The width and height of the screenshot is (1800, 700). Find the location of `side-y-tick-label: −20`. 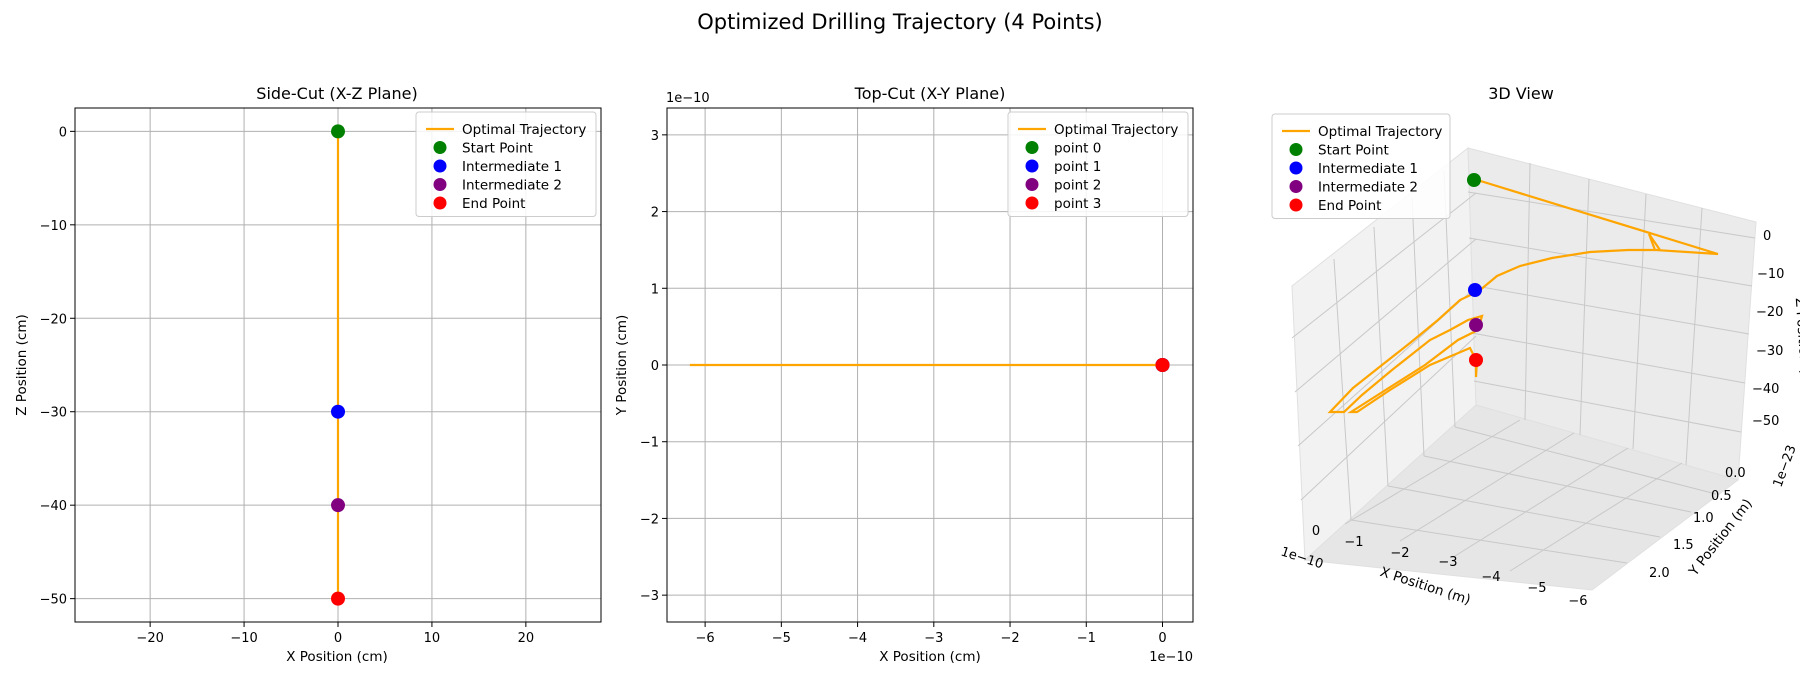

side-y-tick-label: −20 is located at coordinates (53, 319).